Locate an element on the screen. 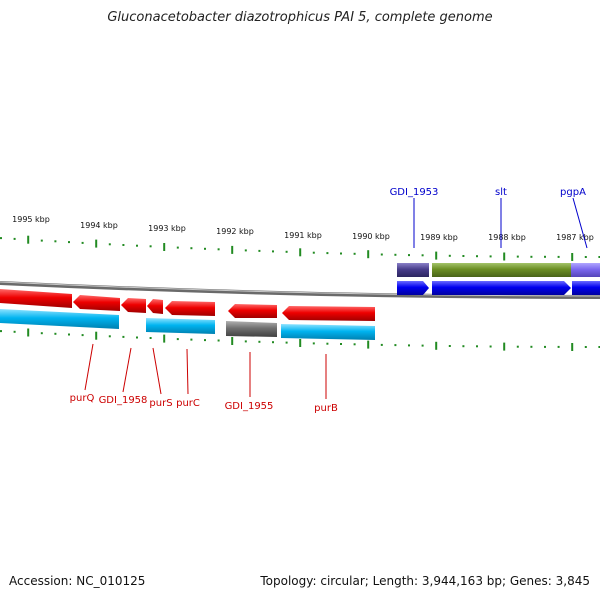 The width and height of the screenshot is (600, 600). gene-reverse-gdi-1958 is located at coordinates (133, 305).